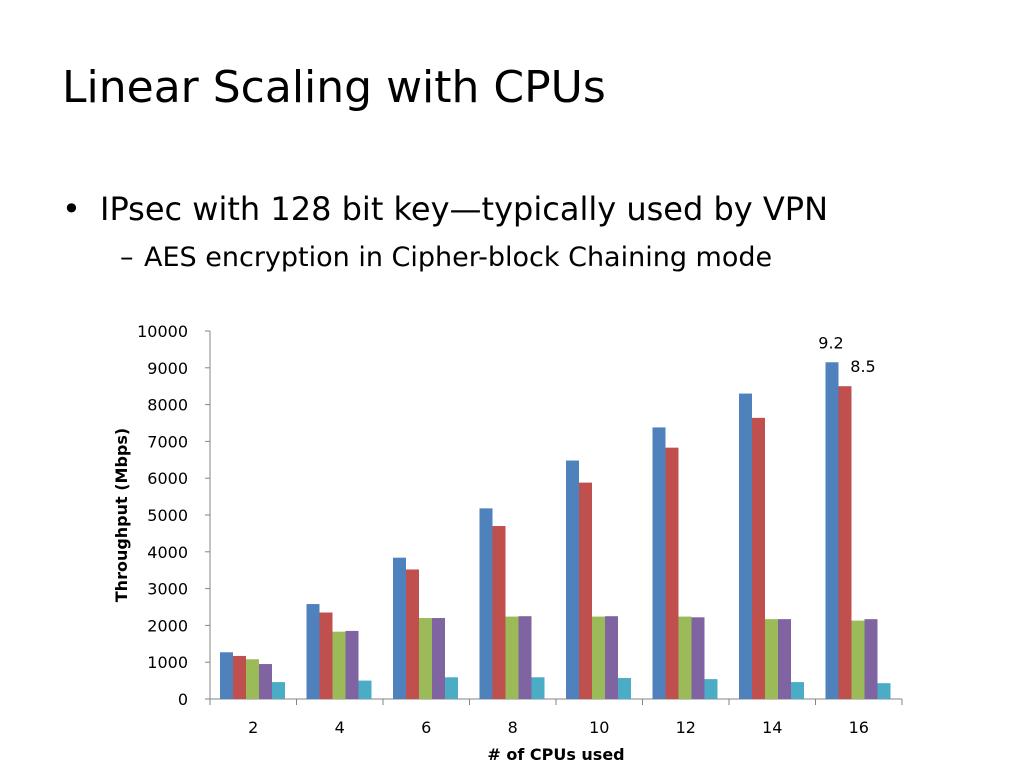 The height and width of the screenshot is (768, 1024). I want to click on y-tick-label: 2000, so click(167, 625).